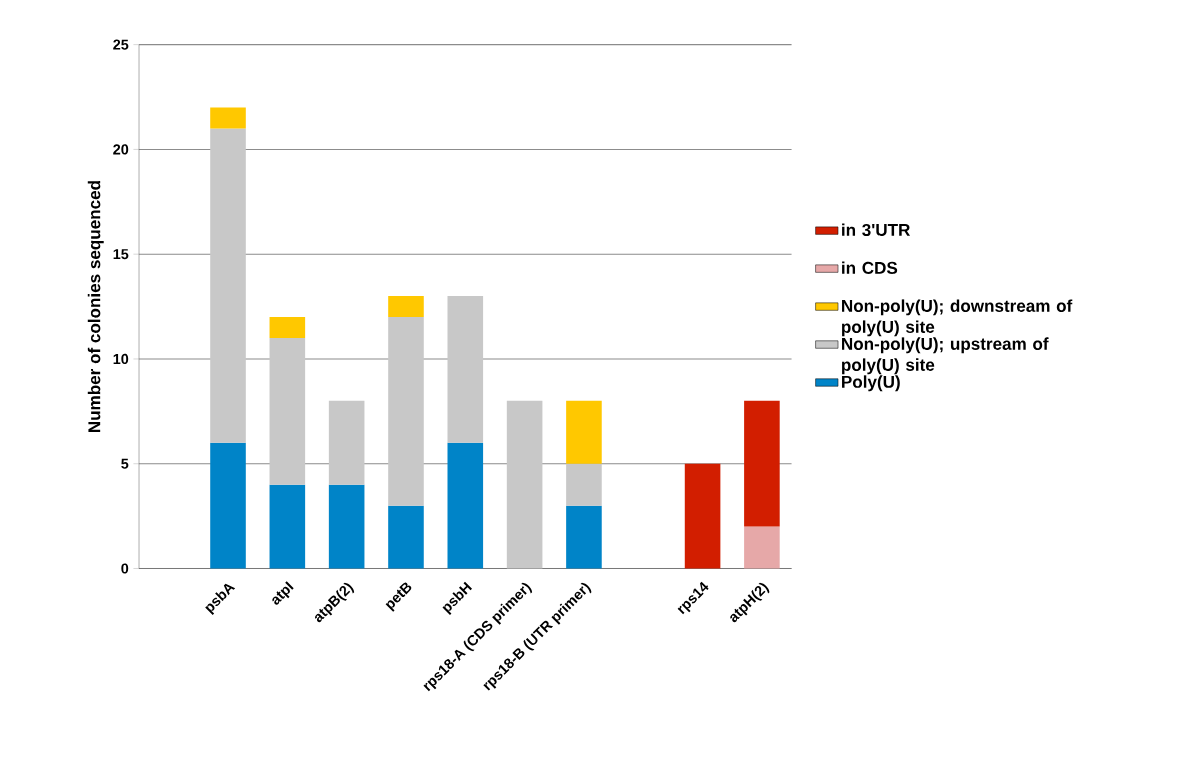  I want to click on y-tick-label: 0, so click(125, 568).